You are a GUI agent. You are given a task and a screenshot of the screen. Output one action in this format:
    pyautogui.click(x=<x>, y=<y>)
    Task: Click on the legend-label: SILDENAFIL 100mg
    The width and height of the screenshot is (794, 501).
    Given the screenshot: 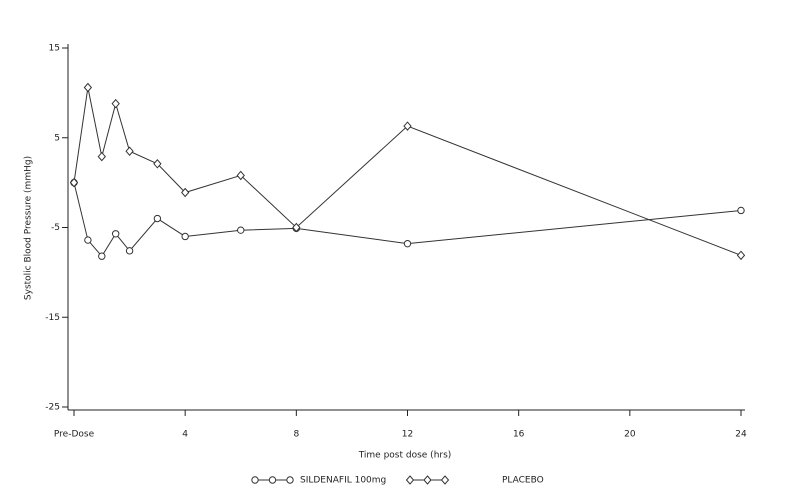 What is the action you would take?
    pyautogui.click(x=343, y=481)
    